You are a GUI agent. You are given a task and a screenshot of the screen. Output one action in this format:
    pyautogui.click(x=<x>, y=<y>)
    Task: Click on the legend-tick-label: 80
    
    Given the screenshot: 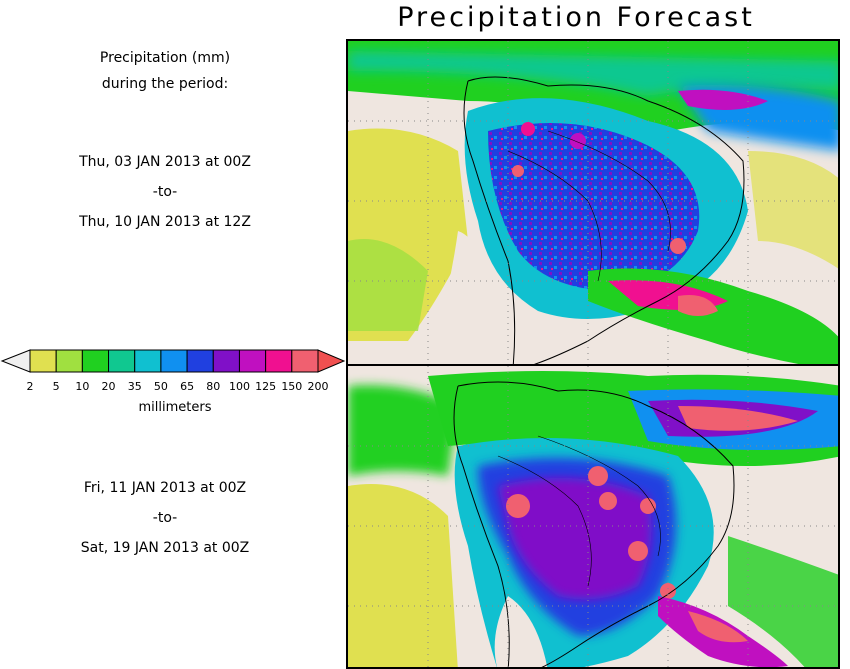 What is the action you would take?
    pyautogui.click(x=213, y=386)
    